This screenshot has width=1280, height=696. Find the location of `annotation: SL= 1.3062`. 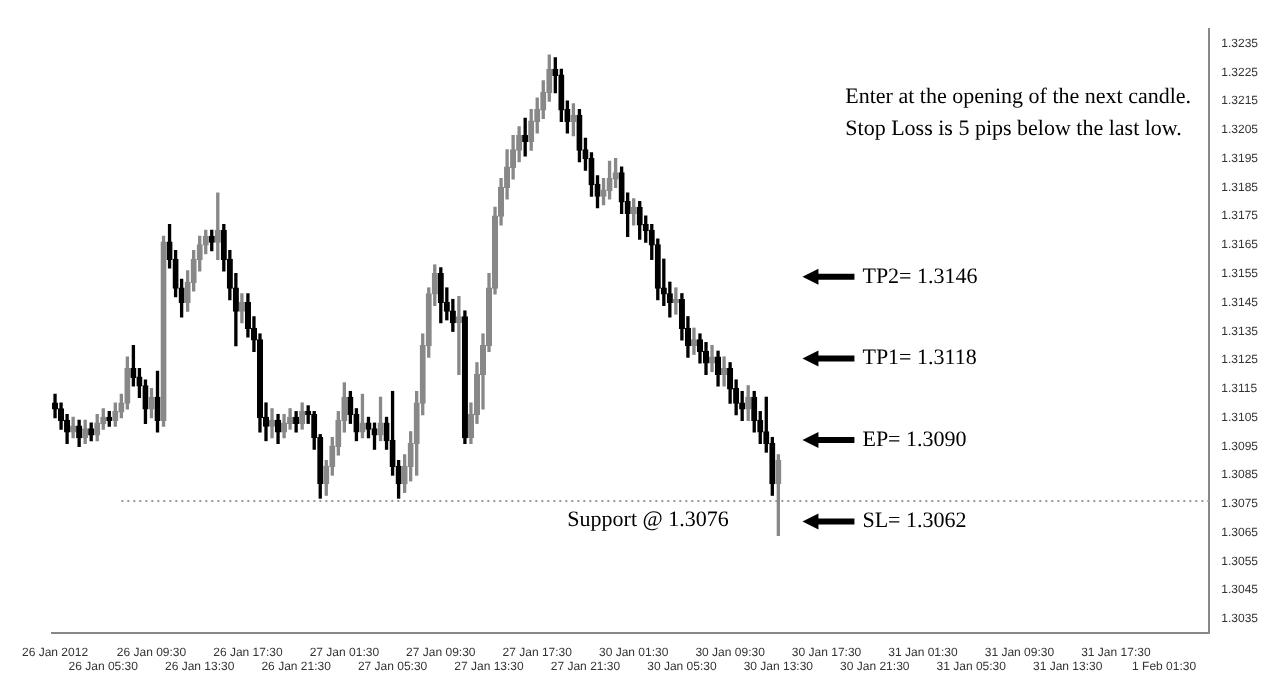

annotation: SL= 1.3062 is located at coordinates (914, 521).